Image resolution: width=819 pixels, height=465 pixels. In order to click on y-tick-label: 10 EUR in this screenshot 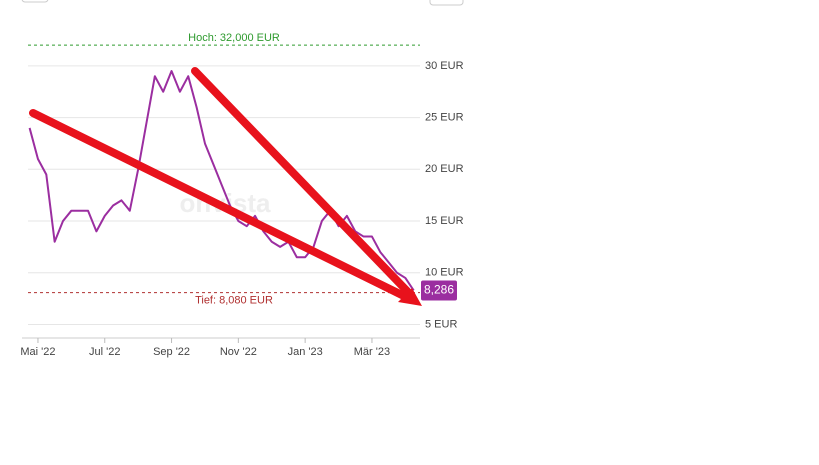, I will do `click(444, 273)`.